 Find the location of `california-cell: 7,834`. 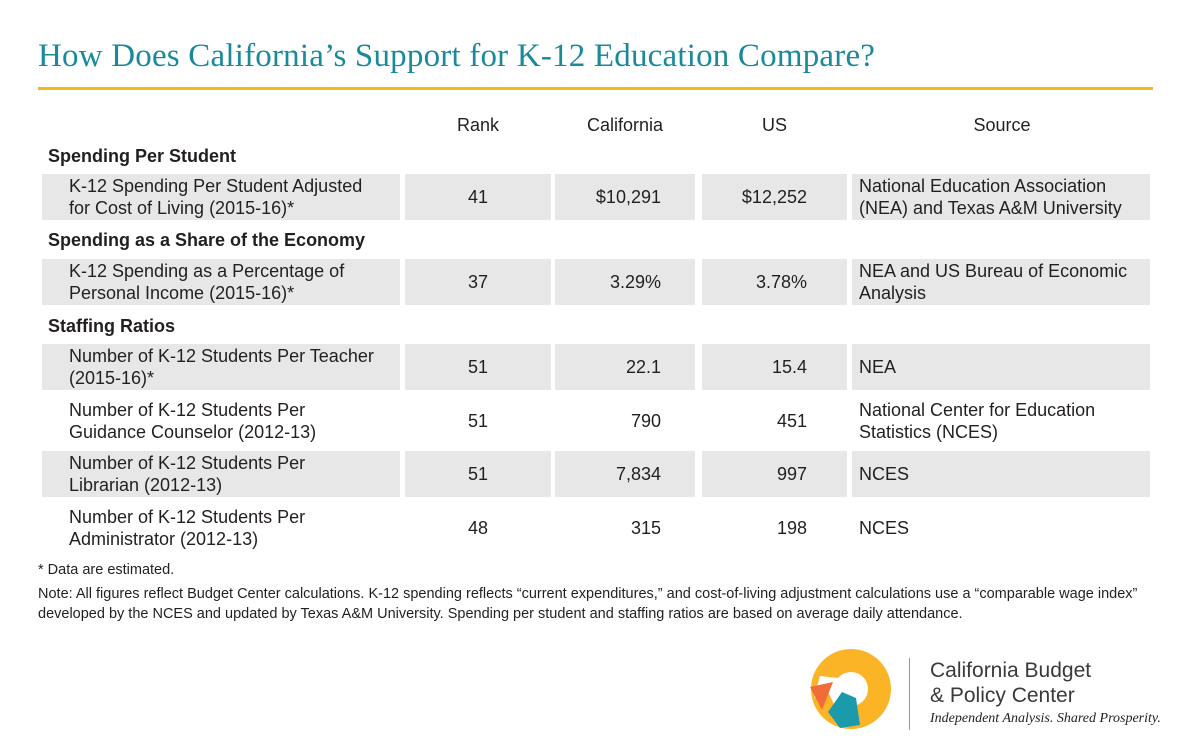

california-cell: 7,834 is located at coordinates (625, 474).